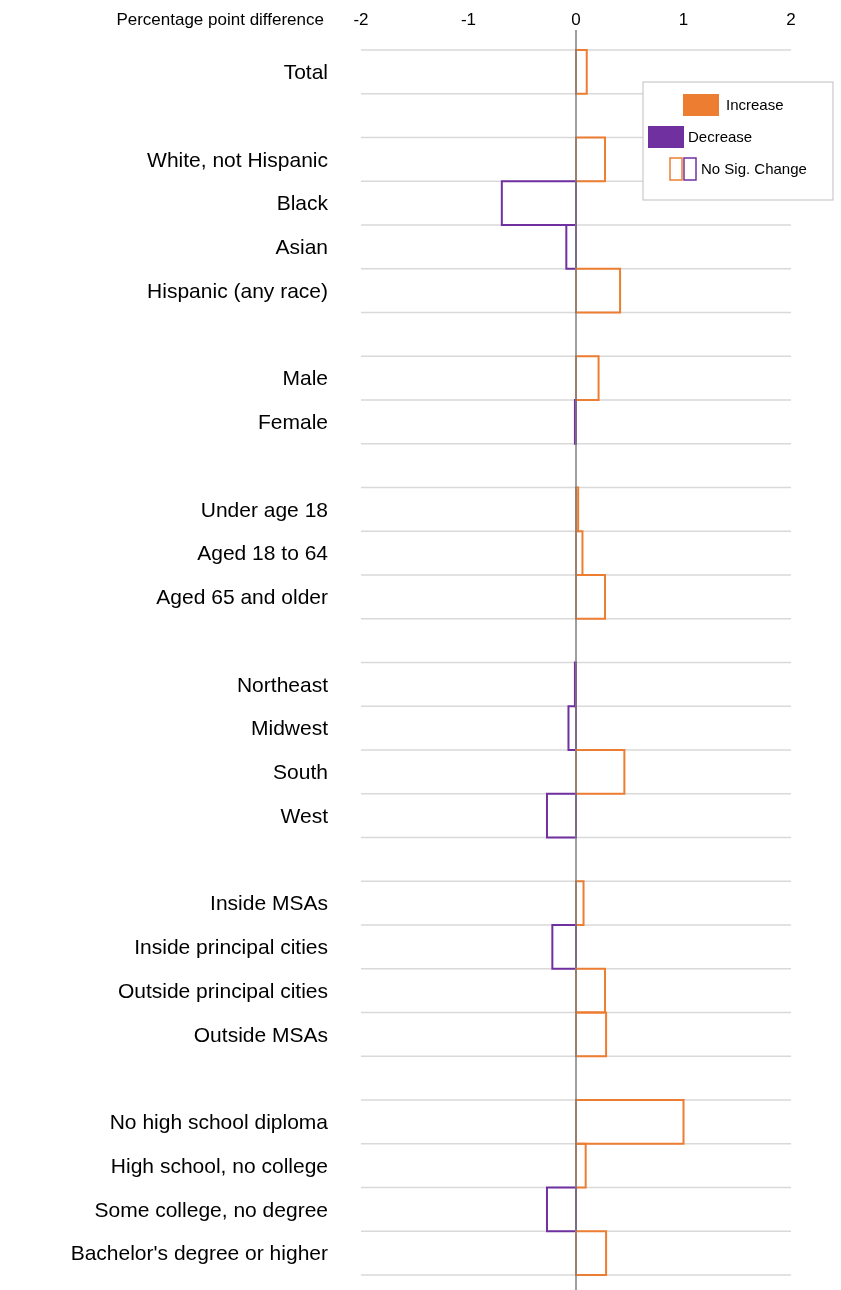 Image resolution: width=841 pixels, height=1290 pixels. I want to click on y-tick-label: Hispanic (any race), so click(237, 290).